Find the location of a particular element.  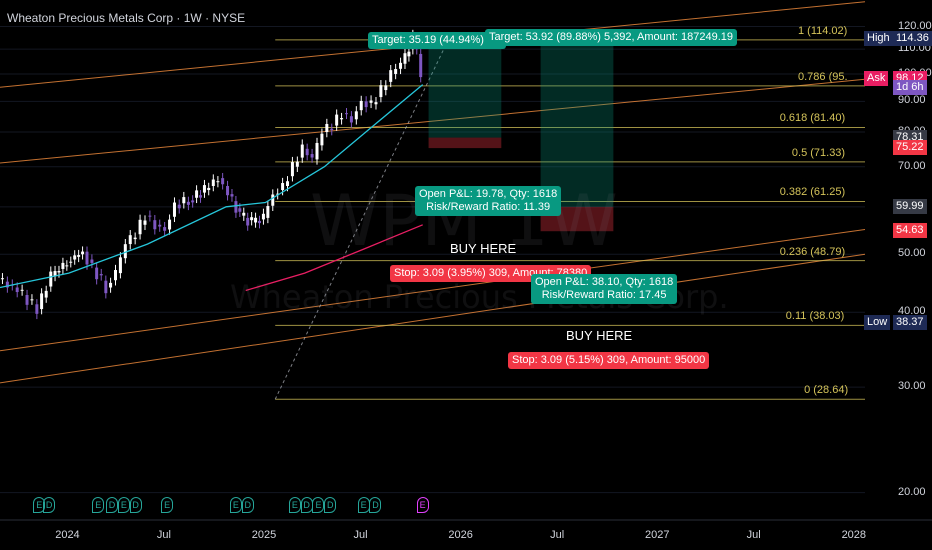

y-tick-label: 50.00 is located at coordinates (912, 253).